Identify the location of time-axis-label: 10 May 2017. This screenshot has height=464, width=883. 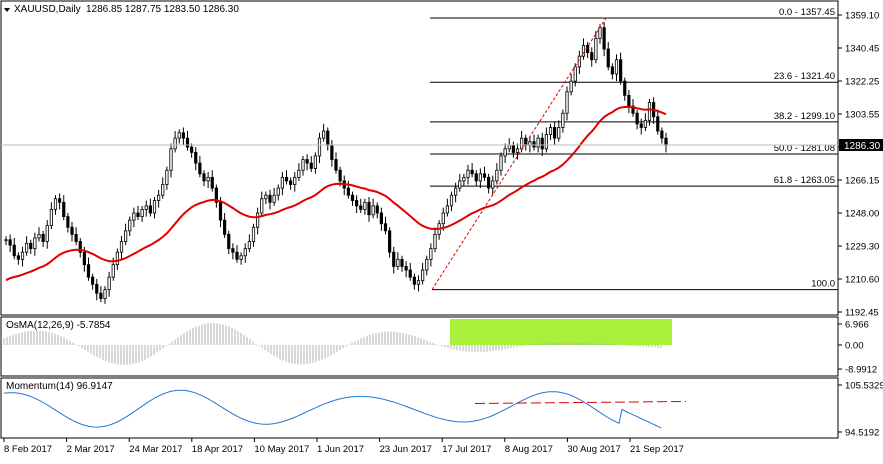
(281, 449).